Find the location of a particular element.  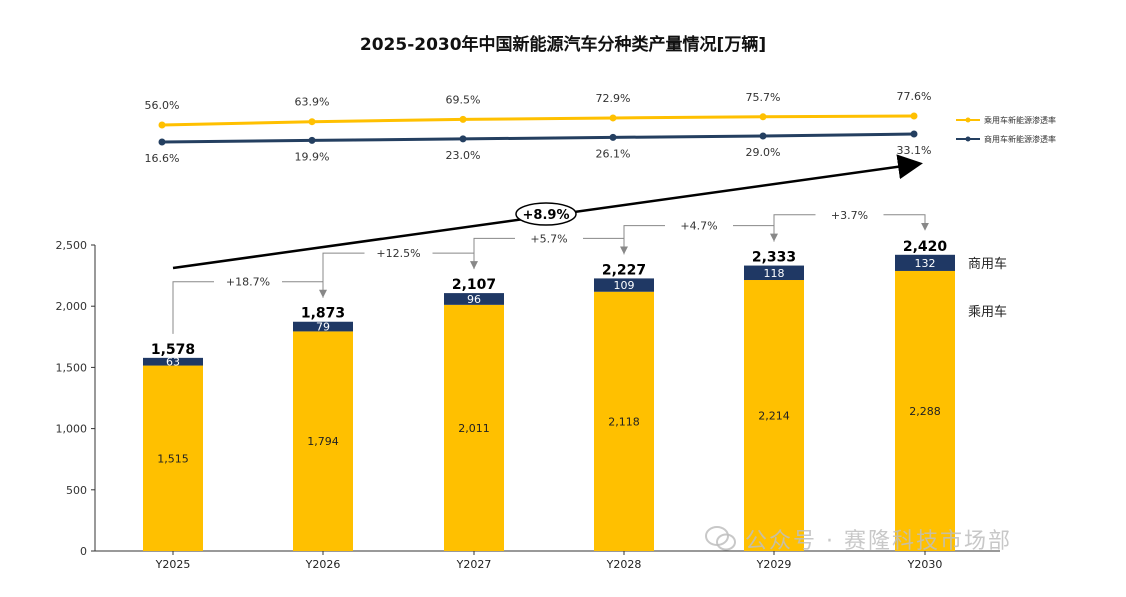

penetration-label: 72.9% is located at coordinates (613, 98).